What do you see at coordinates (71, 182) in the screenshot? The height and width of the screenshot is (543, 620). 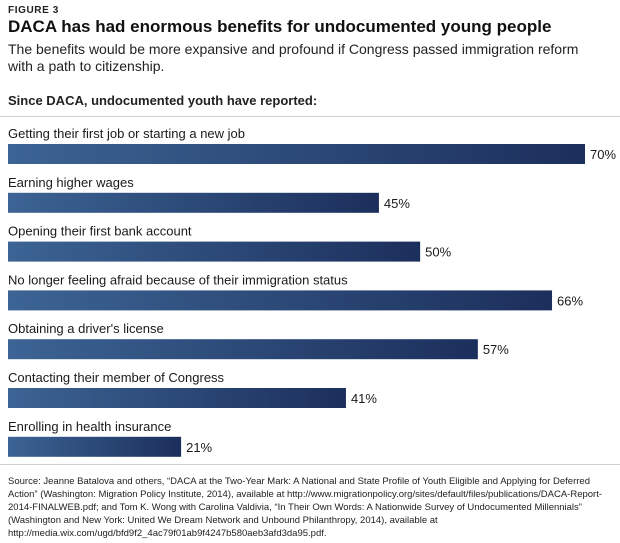 I see `category-label: Earning higher wages` at bounding box center [71, 182].